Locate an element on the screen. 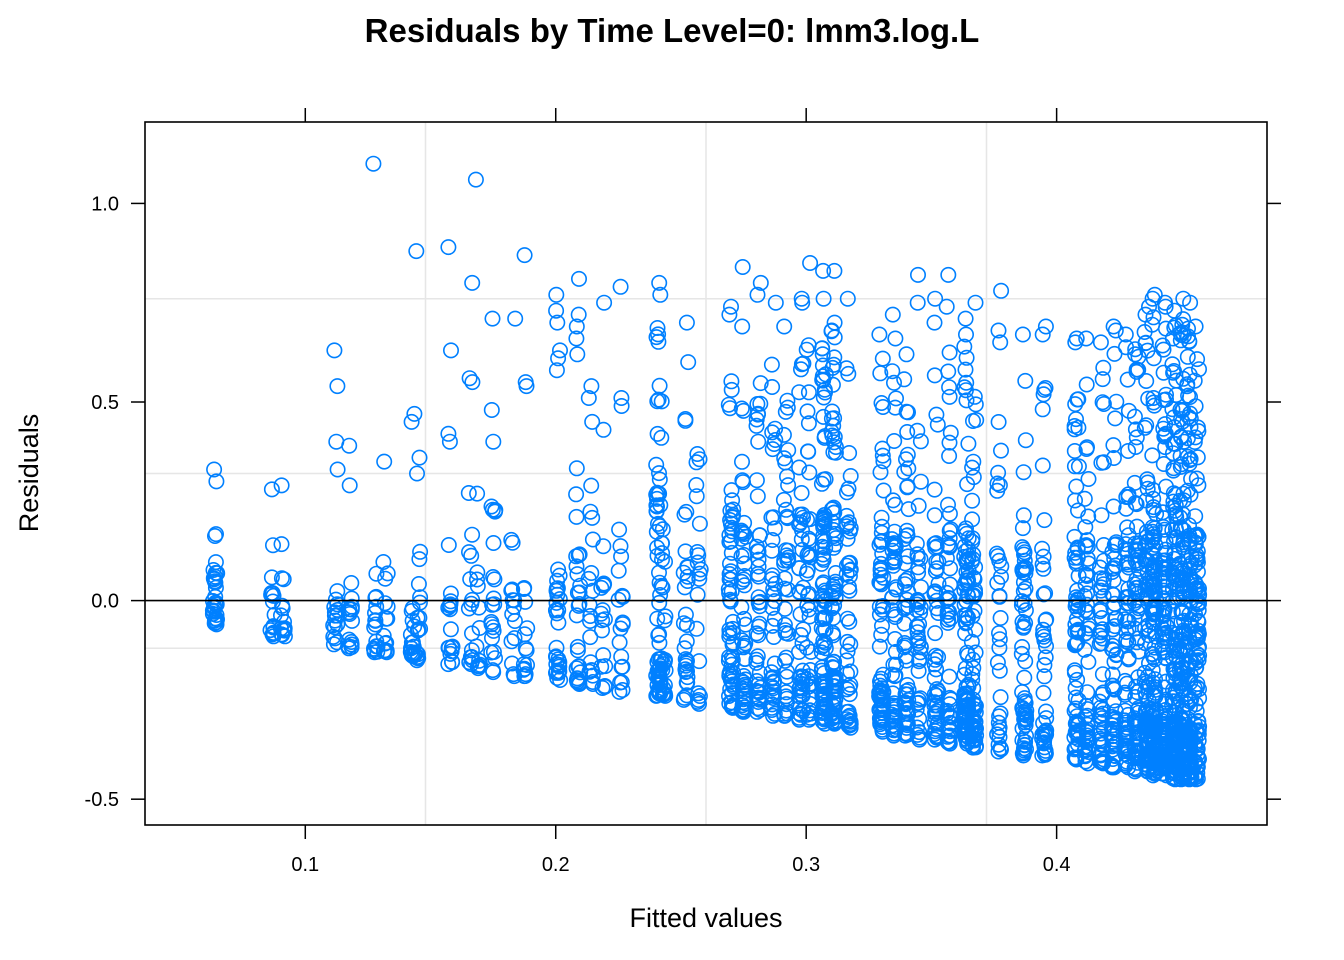 The width and height of the screenshot is (1344, 960). y-tick-label: 0.5 is located at coordinates (105, 403).